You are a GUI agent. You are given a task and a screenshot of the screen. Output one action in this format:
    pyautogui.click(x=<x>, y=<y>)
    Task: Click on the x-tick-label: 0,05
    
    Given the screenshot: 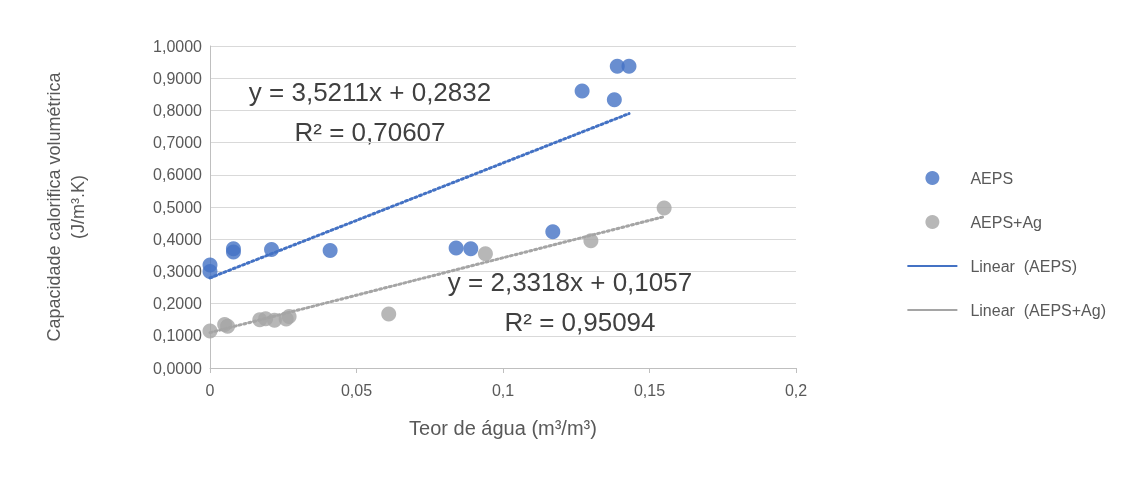 What is the action you would take?
    pyautogui.click(x=356, y=390)
    